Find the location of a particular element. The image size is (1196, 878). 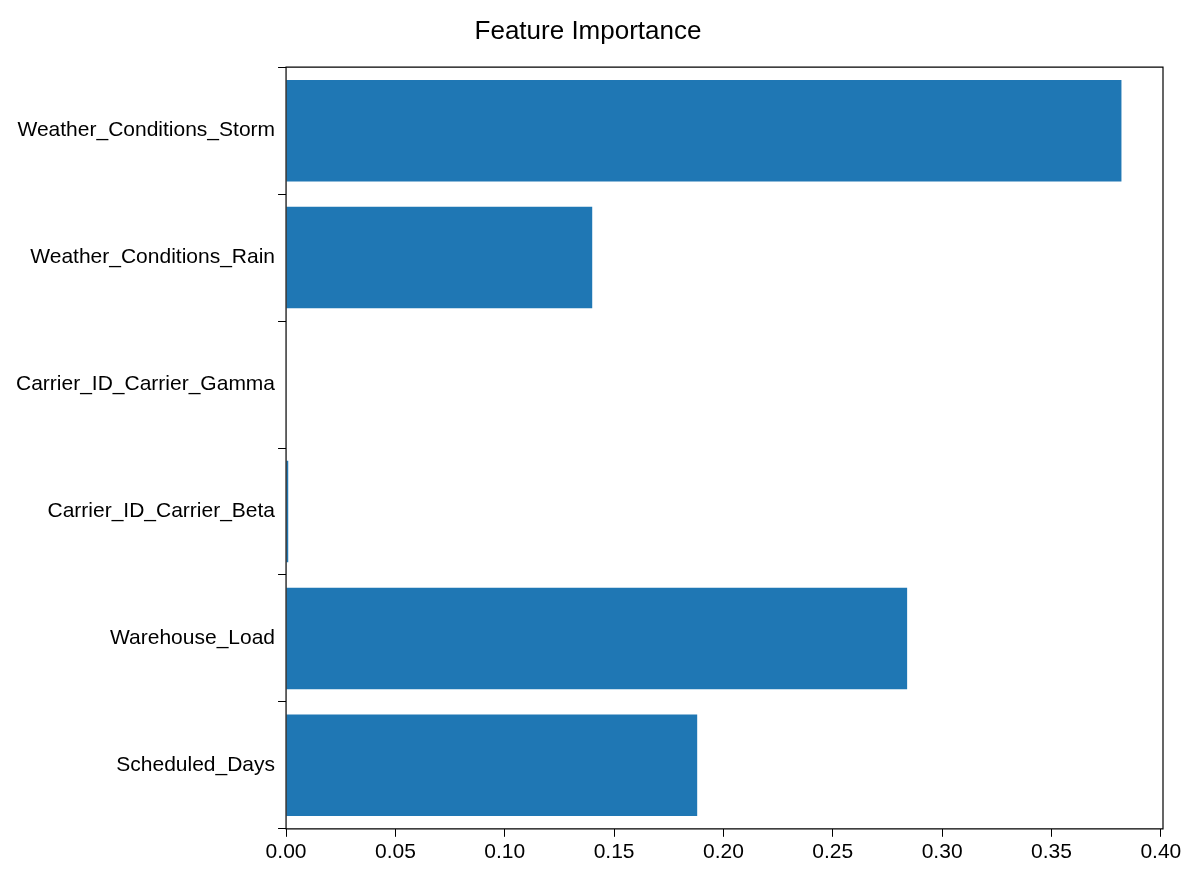

y-tick-label: Weather_Conditions_Rain is located at coordinates (153, 256).